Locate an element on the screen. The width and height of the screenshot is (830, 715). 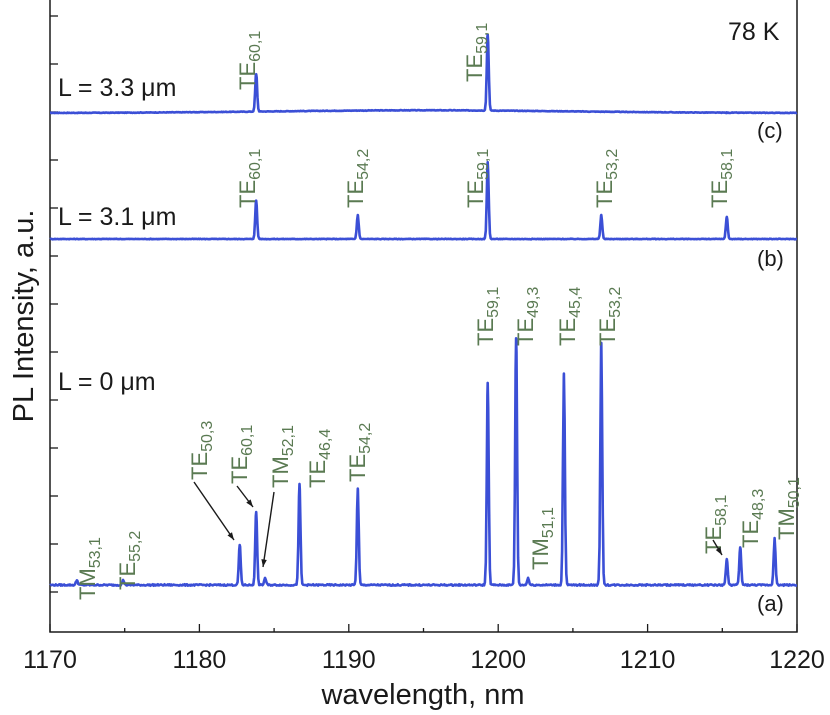
panel-tag: (b) is located at coordinates (770, 258).